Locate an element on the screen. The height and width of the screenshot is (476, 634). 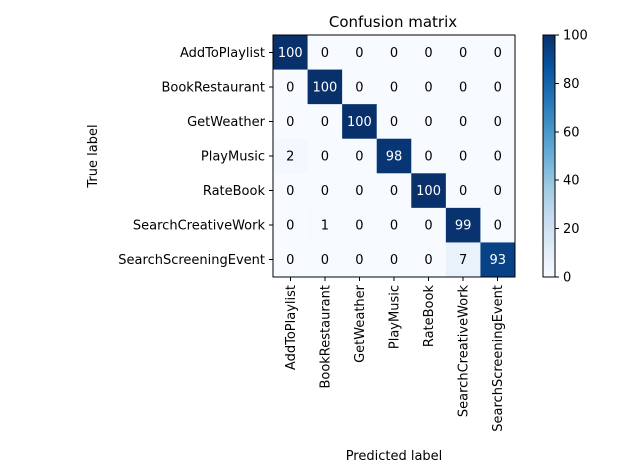
cell-value-label: 2 is located at coordinates (290, 157).